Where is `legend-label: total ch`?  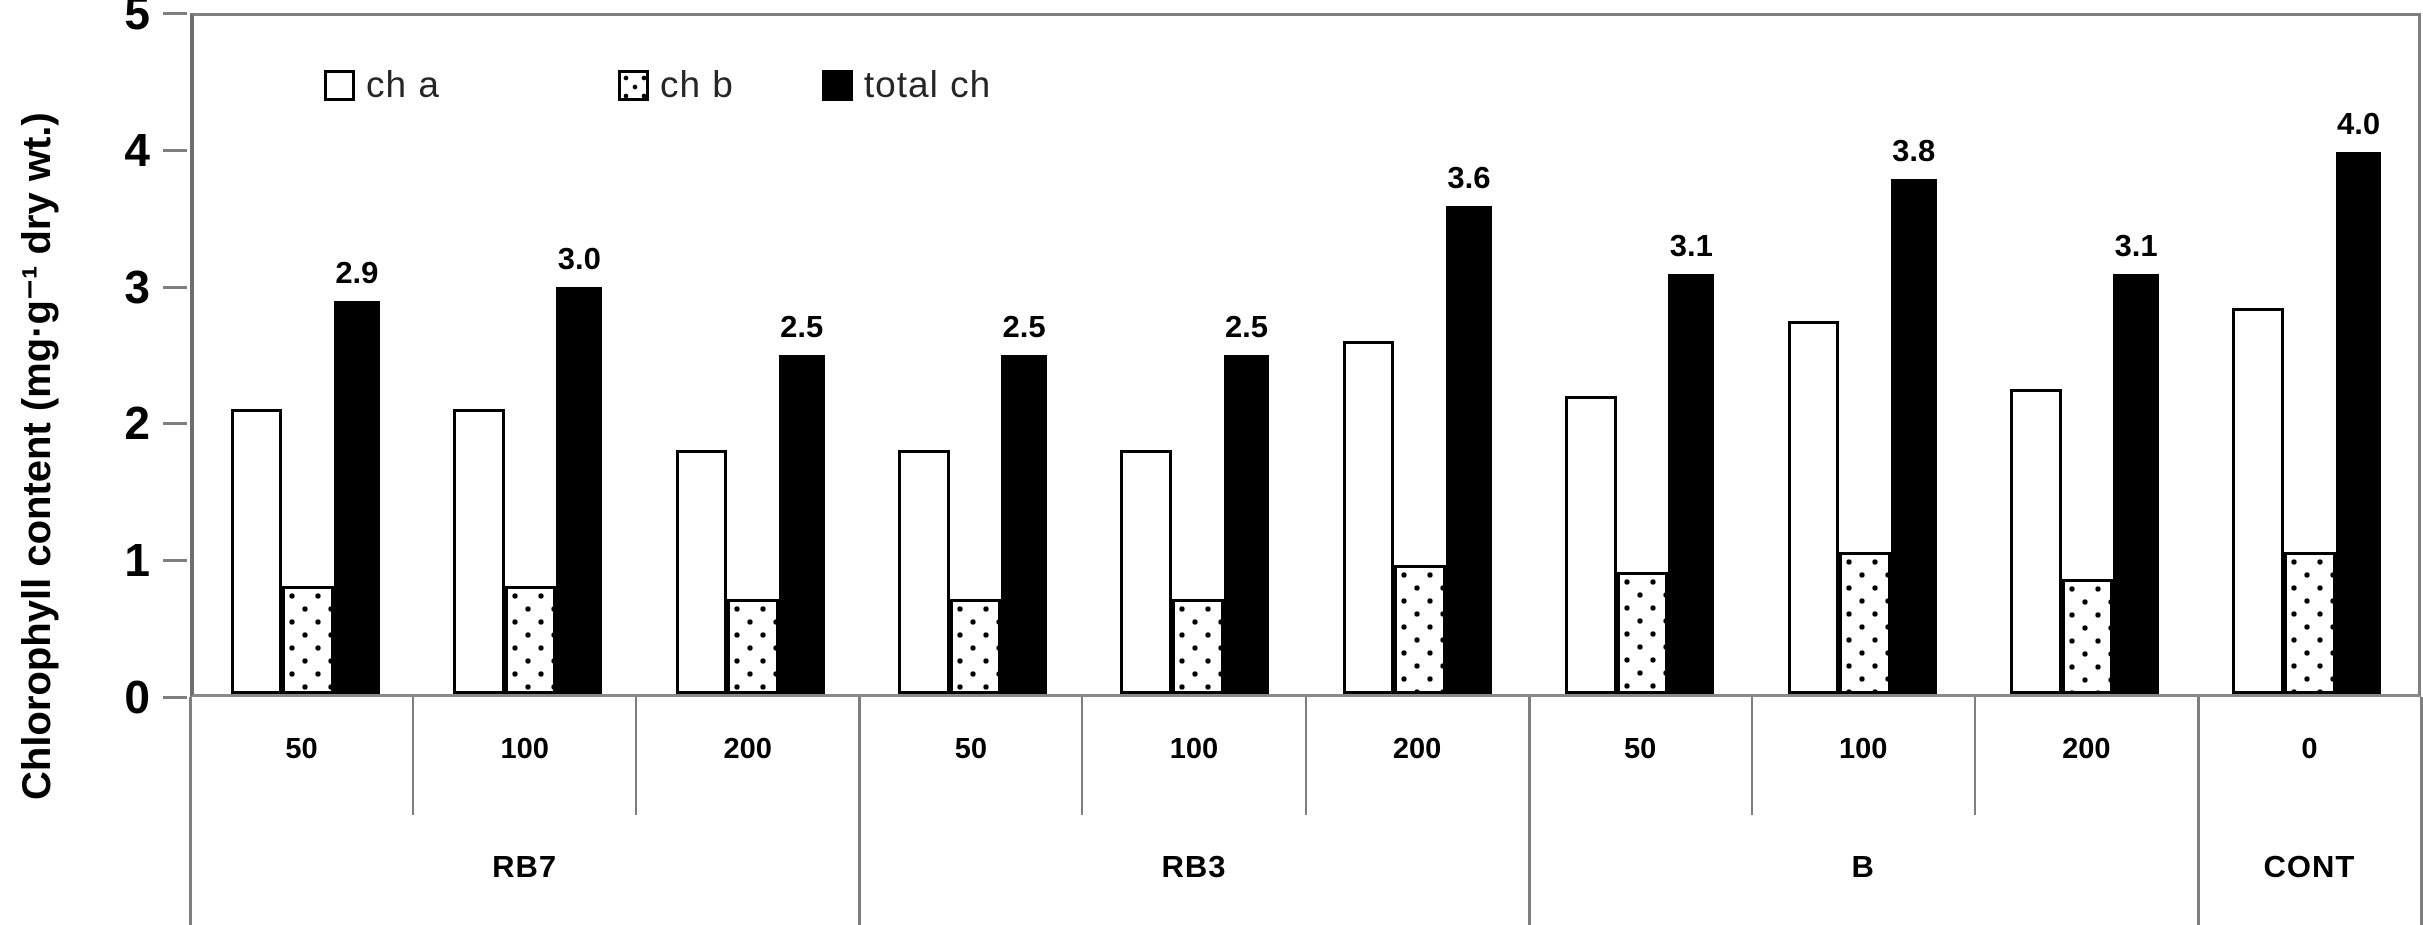 legend-label: total ch is located at coordinates (927, 84).